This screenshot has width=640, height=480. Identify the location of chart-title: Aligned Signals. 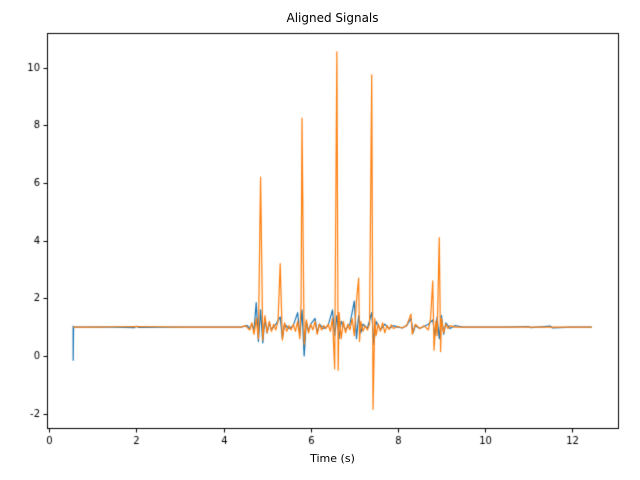
(332, 18).